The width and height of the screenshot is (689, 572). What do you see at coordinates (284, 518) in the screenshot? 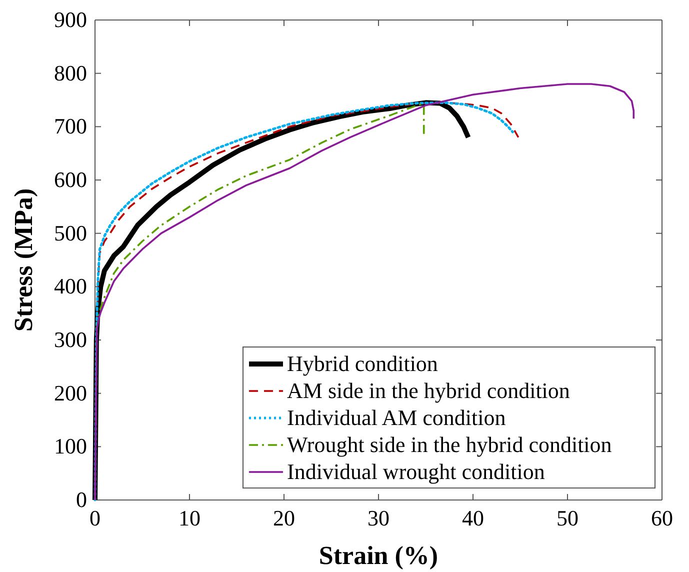
I see `x-tick-label: 20` at bounding box center [284, 518].